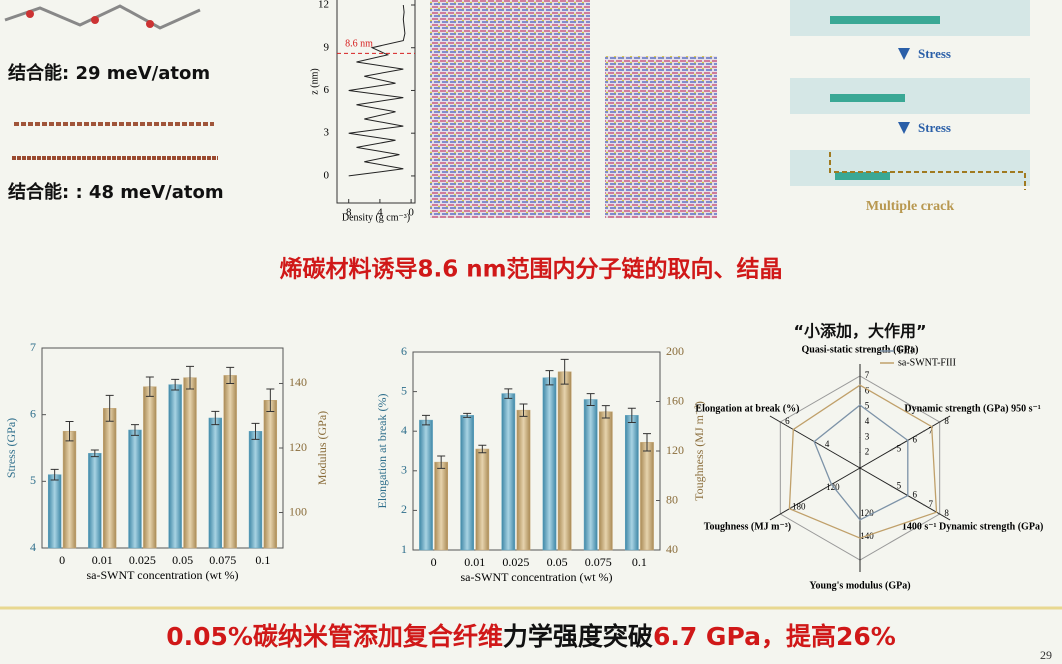 This screenshot has width=1062, height=664. Describe the element at coordinates (404, 351) in the screenshot. I see `y-tick-label: 6` at that location.